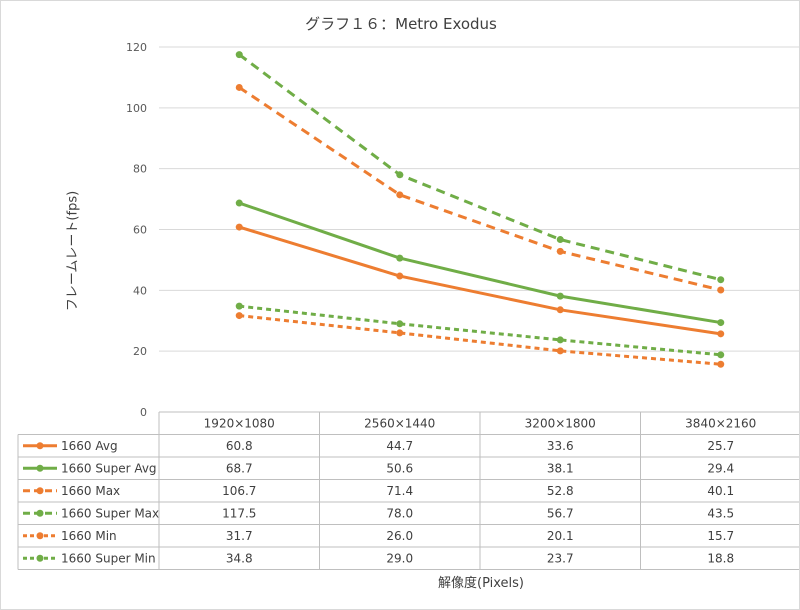  What do you see at coordinates (560, 536) in the screenshot?
I see `table-value: 20.1` at bounding box center [560, 536].